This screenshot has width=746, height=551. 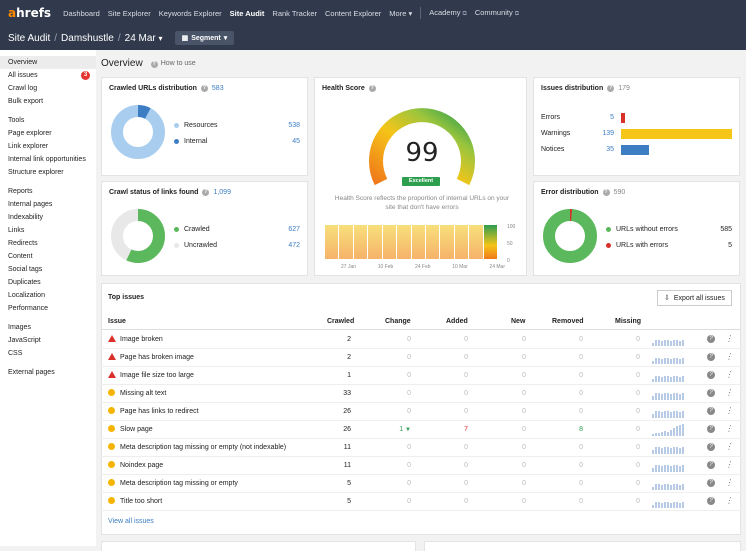 I want to click on crawled-count: 33, so click(x=347, y=393).